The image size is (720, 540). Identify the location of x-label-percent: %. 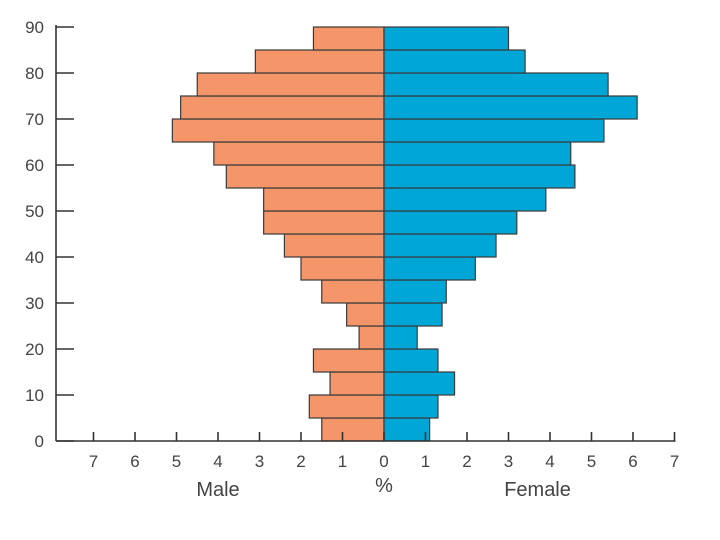
(384, 486).